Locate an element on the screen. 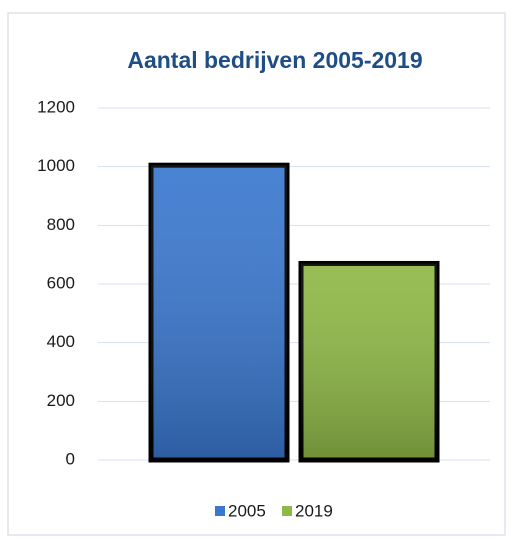  y-tick-label: 600 is located at coordinates (61, 282).